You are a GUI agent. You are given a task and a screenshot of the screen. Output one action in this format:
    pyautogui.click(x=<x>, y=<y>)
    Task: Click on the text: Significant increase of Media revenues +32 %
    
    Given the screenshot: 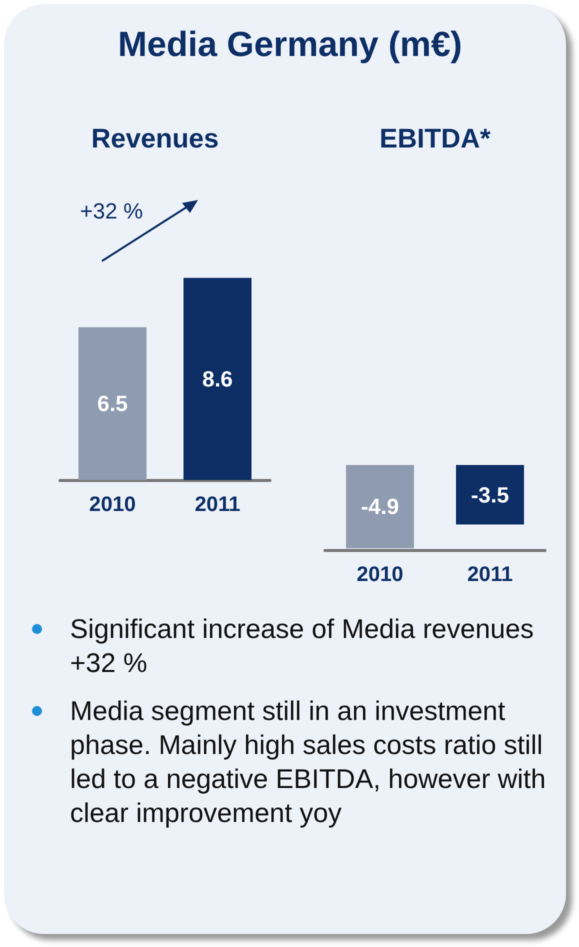 What is the action you would take?
    pyautogui.click(x=302, y=646)
    